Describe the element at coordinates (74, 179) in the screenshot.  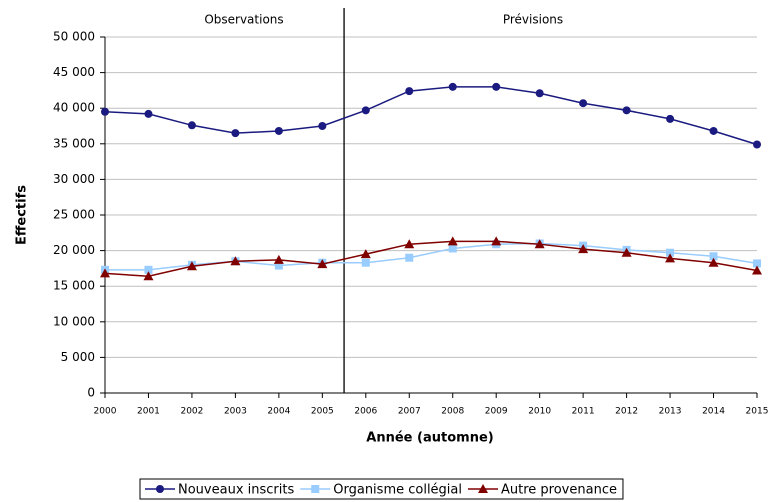
I see `y-tick-label: 30 000` at that location.